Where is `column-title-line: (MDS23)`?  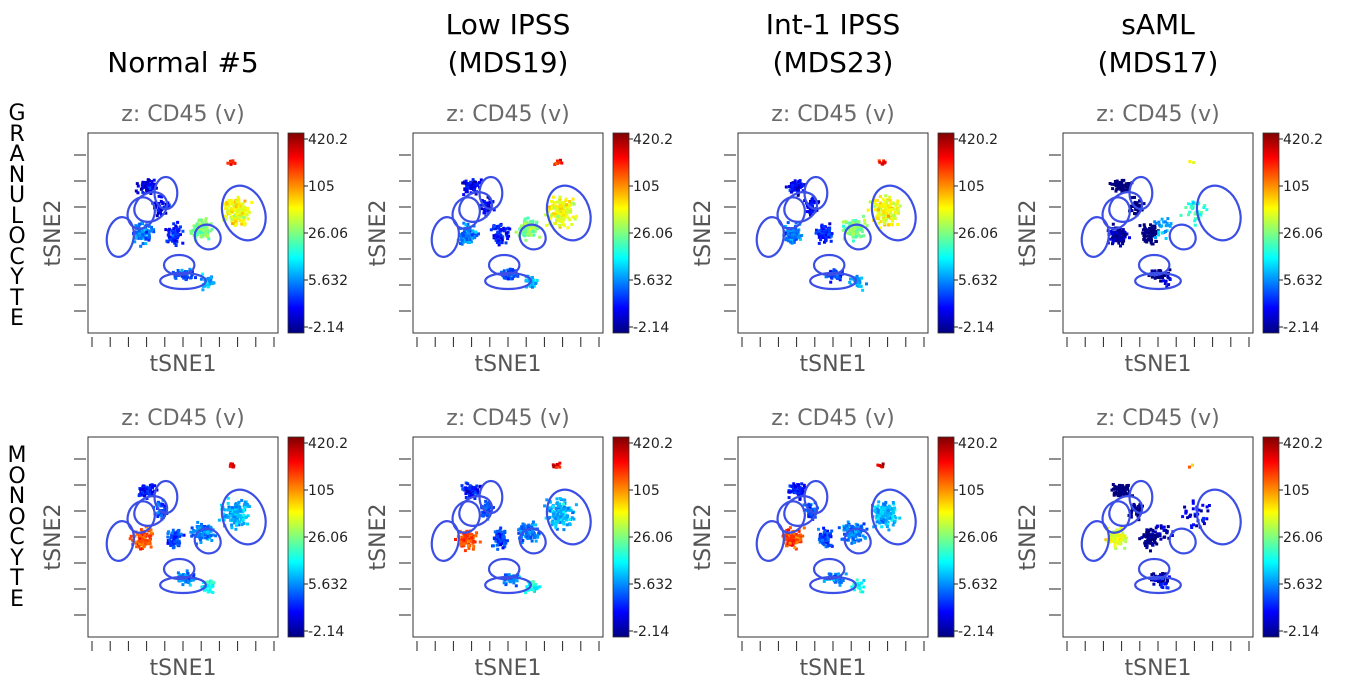 column-title-line: (MDS23) is located at coordinates (833, 62).